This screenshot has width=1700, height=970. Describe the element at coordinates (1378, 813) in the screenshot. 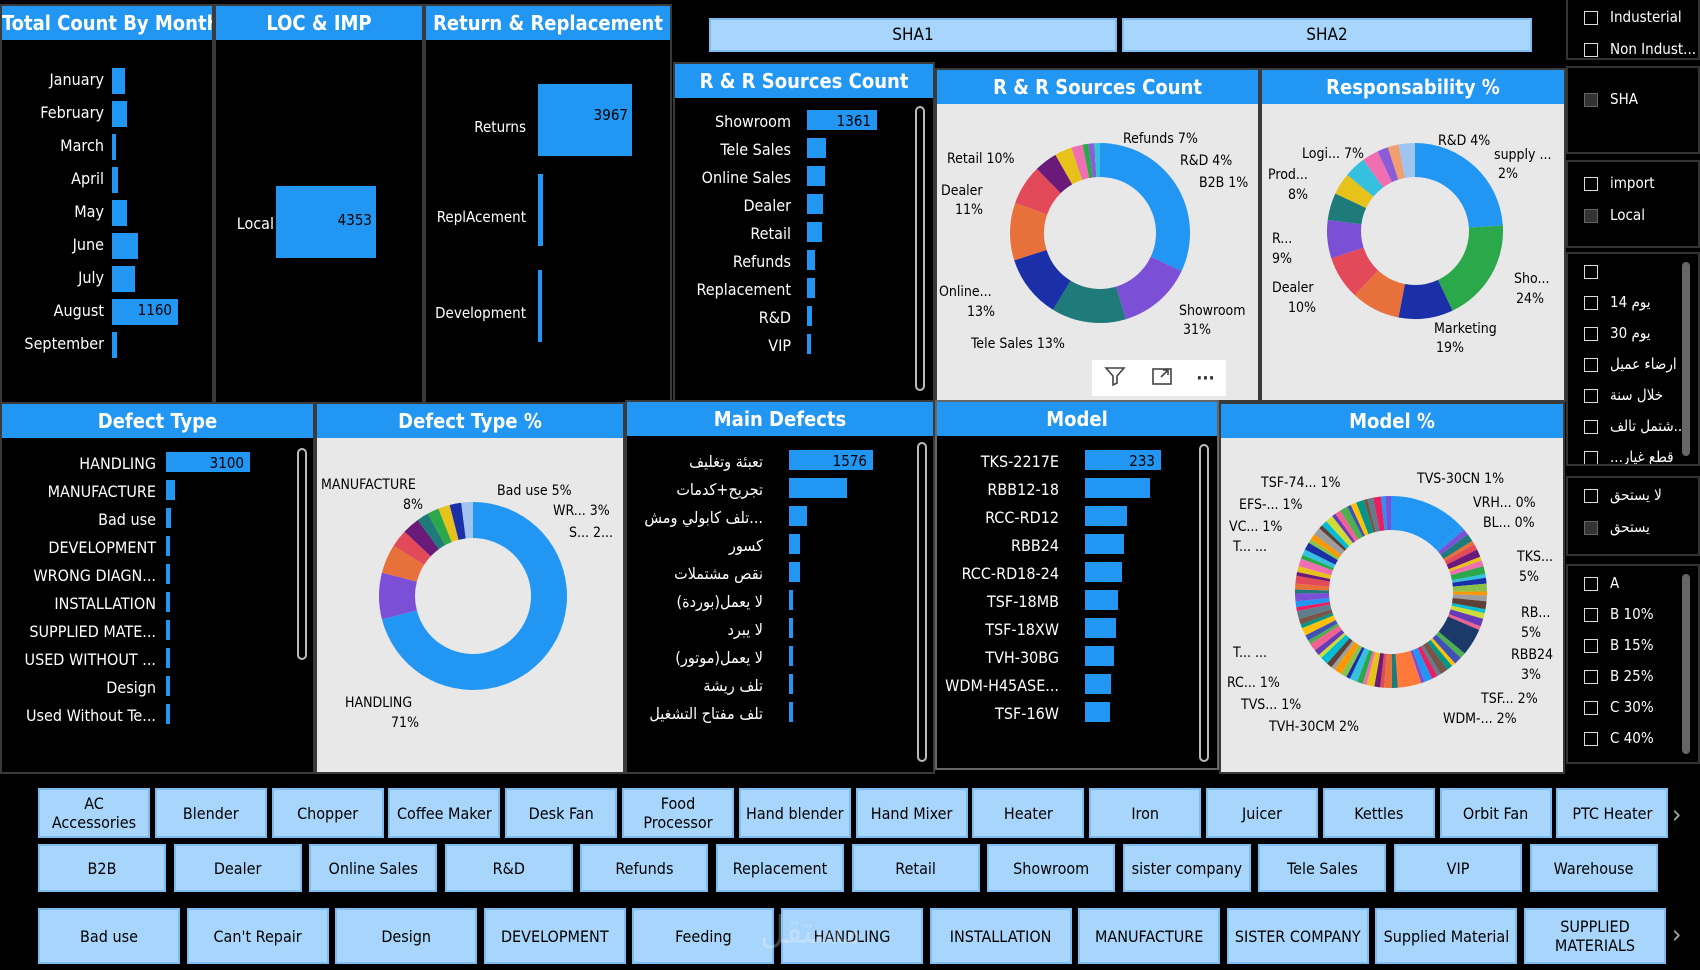

I see `products-button: Kettles` at that location.